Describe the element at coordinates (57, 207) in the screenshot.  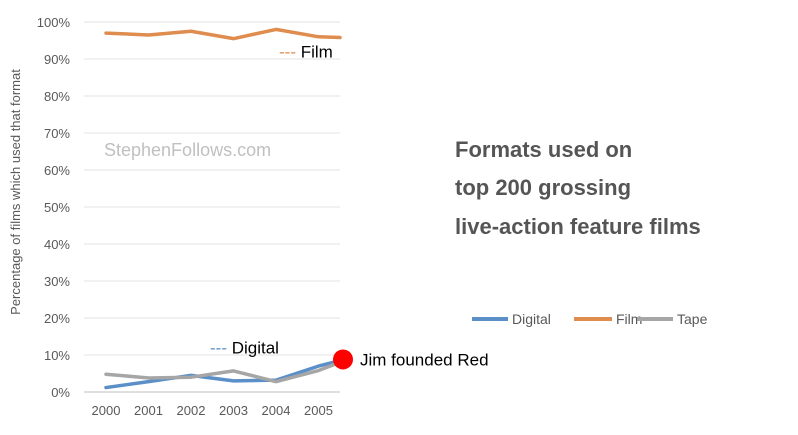
I see `y-tick-label: 50%` at that location.